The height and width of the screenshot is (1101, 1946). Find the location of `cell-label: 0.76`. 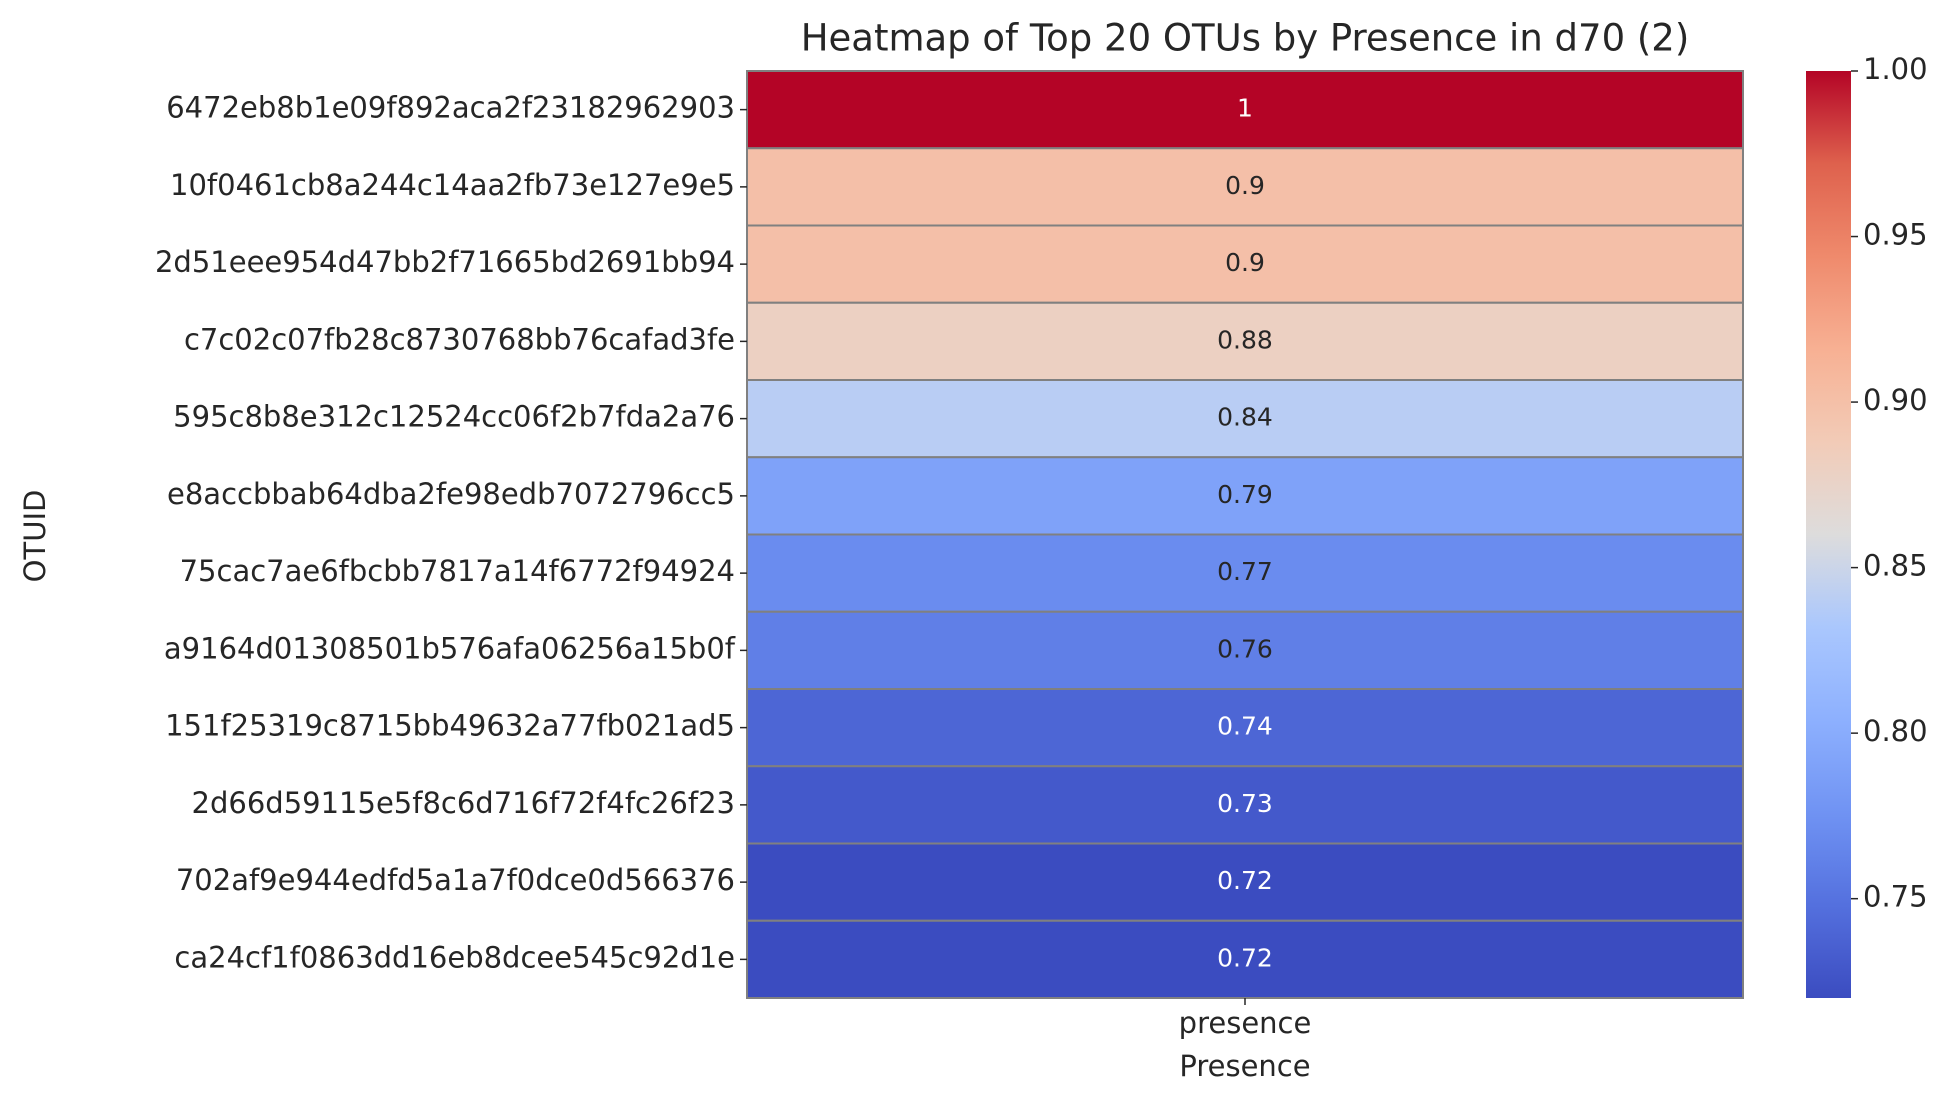

cell-label: 0.76 is located at coordinates (1245, 648).